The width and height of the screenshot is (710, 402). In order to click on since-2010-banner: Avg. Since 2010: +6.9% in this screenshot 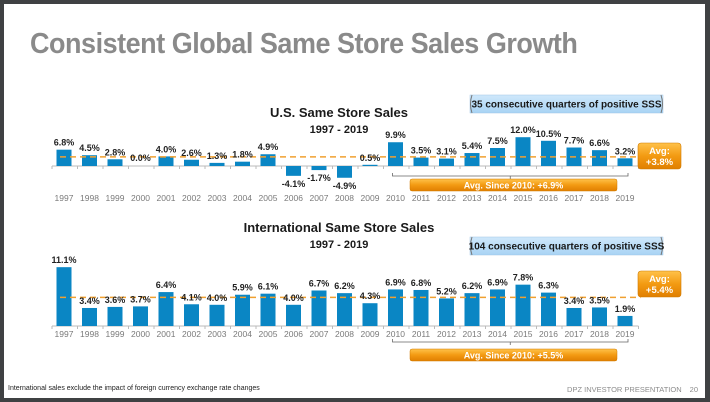, I will do `click(513, 185)`.